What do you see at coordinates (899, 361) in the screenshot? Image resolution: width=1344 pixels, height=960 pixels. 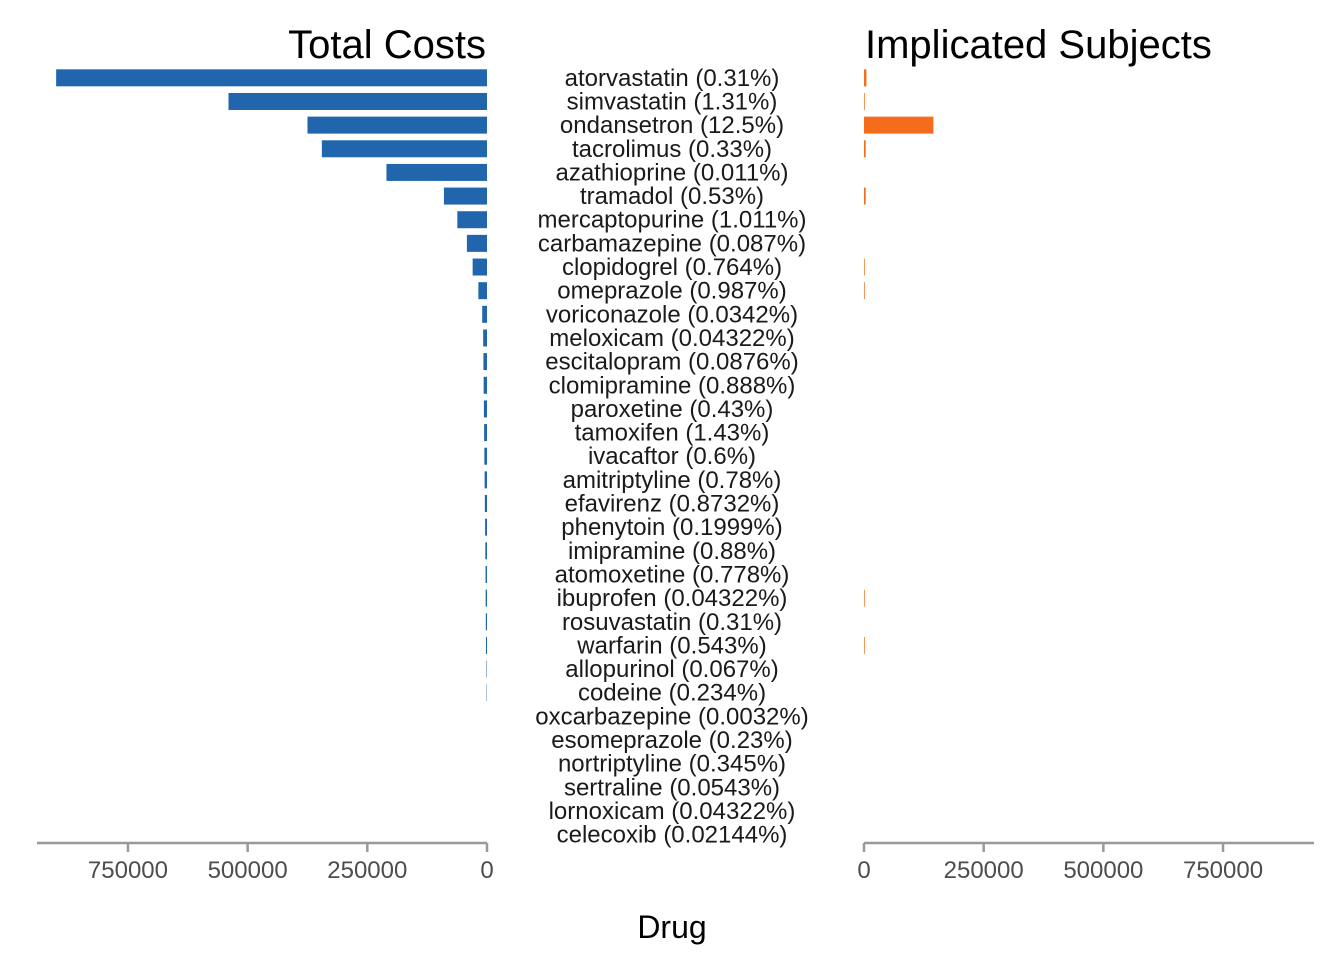 I see `right-bars` at bounding box center [899, 361].